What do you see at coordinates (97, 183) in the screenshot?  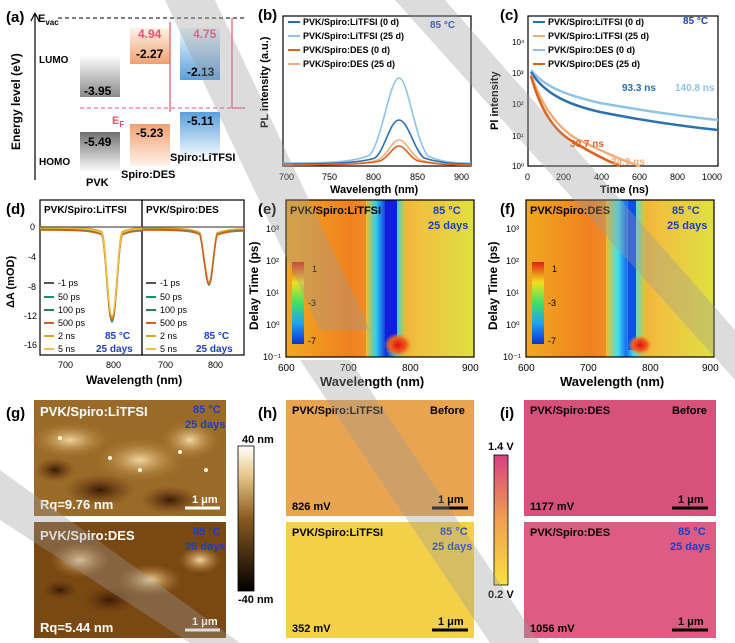 I see `pvk-name: PVK` at bounding box center [97, 183].